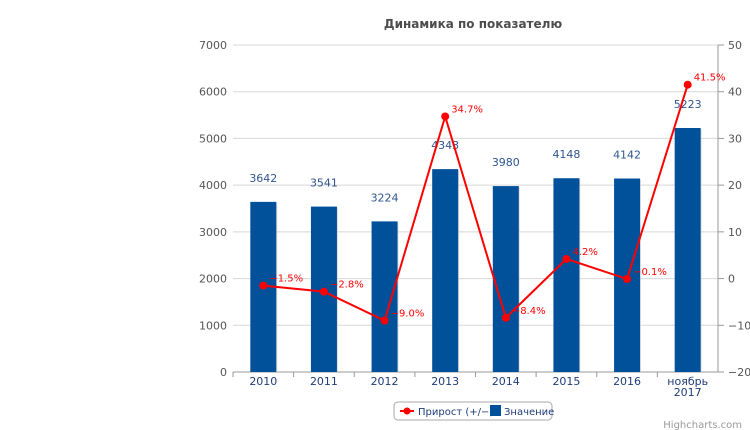 The height and width of the screenshot is (430, 750). What do you see at coordinates (263, 178) in the screenshot?
I see `bar-data-label: 3642` at bounding box center [263, 178].